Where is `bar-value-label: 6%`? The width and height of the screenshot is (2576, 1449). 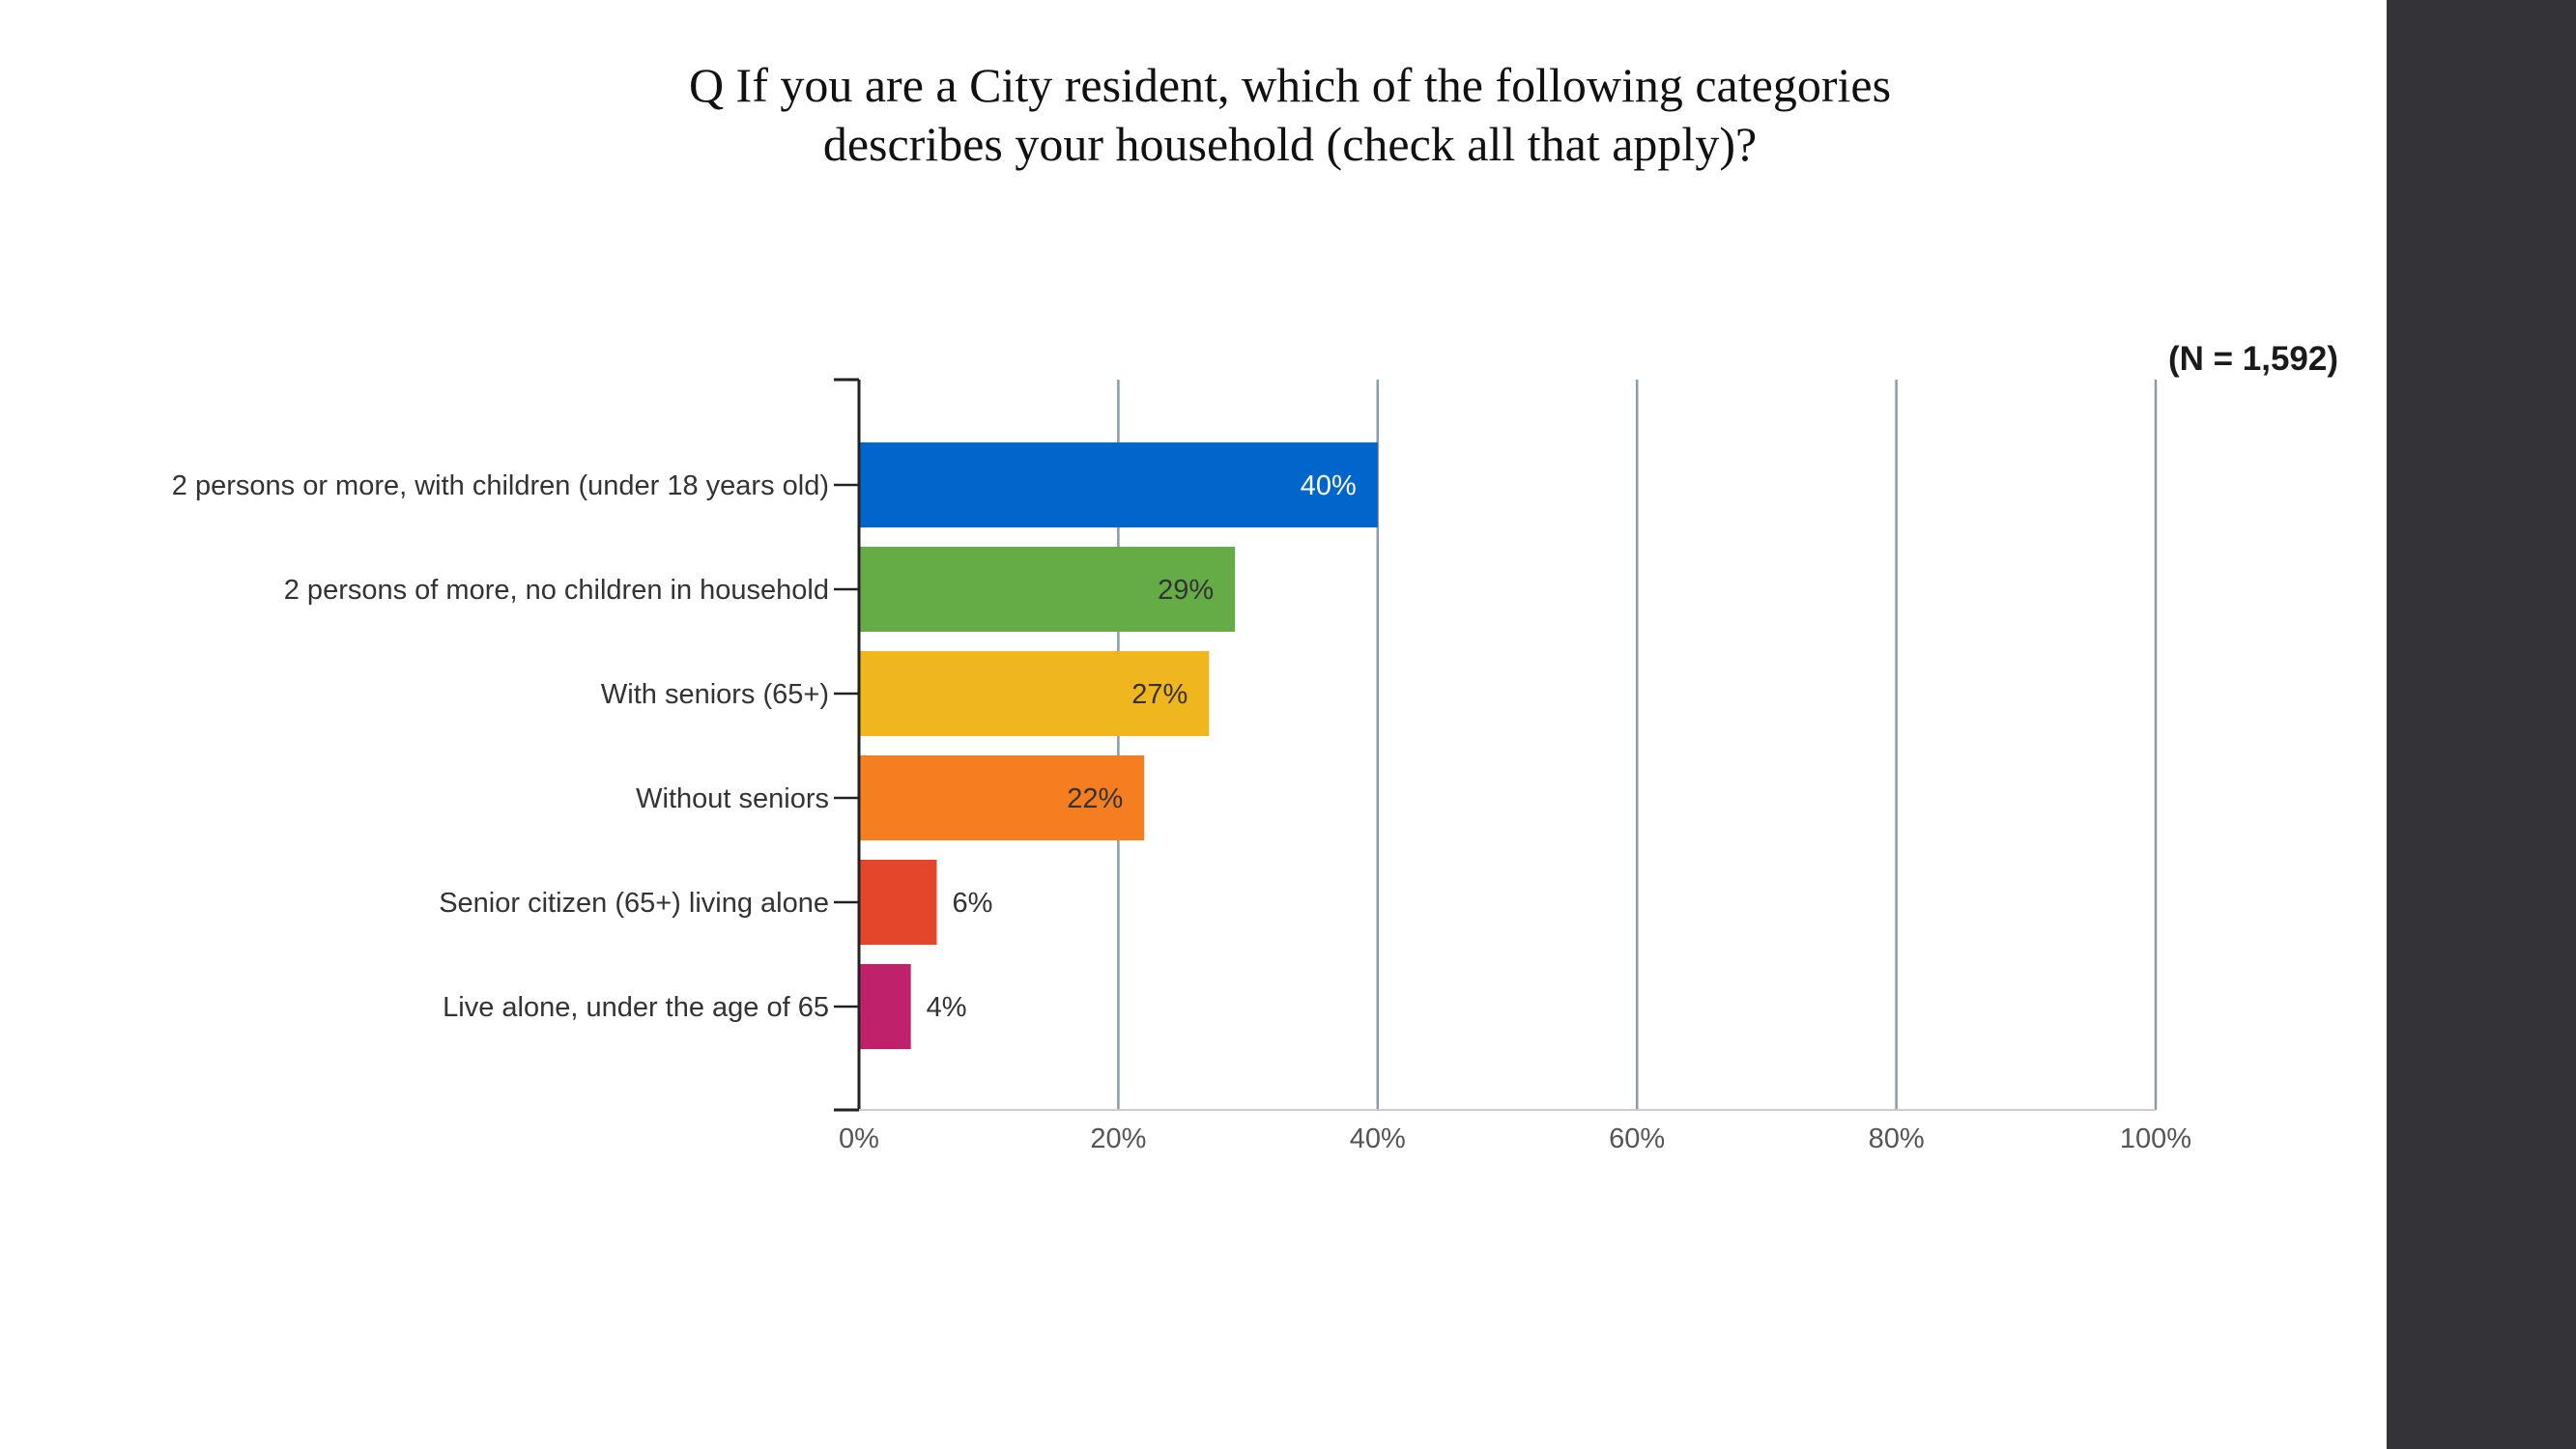
bar-value-label: 6% is located at coordinates (973, 903).